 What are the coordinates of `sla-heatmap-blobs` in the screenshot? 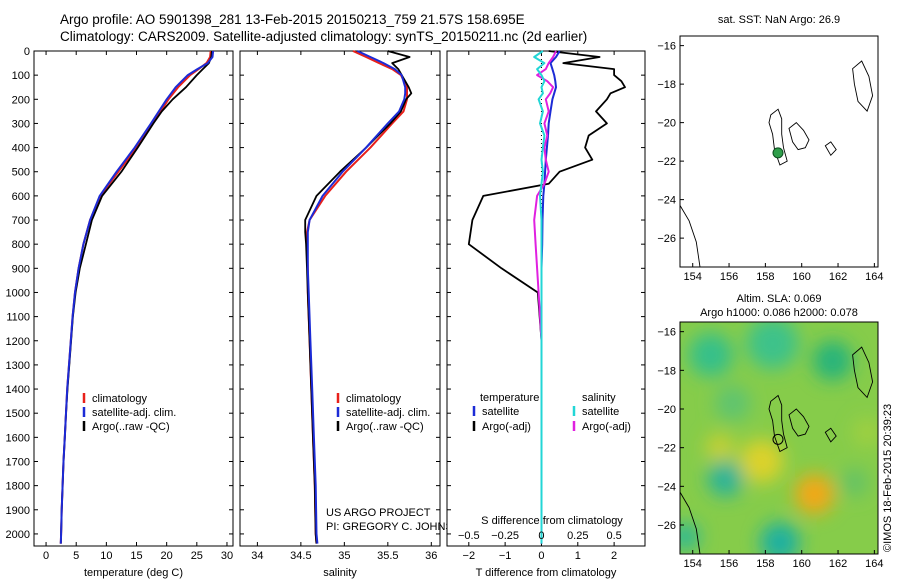 It's located at (779, 438).